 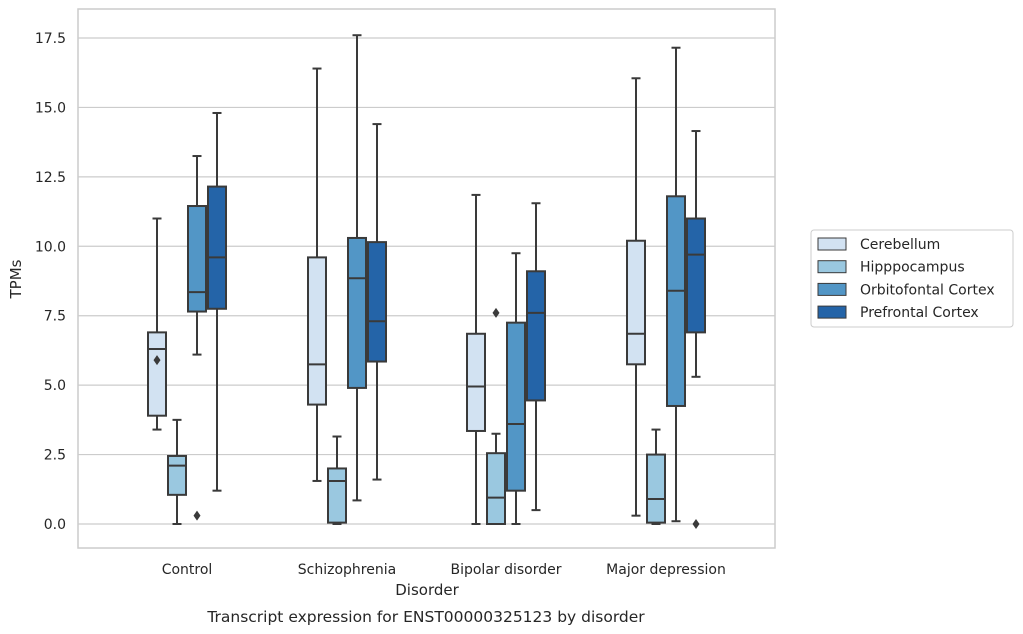 What do you see at coordinates (666, 570) in the screenshot?
I see `x-tick-label: Major depression` at bounding box center [666, 570].